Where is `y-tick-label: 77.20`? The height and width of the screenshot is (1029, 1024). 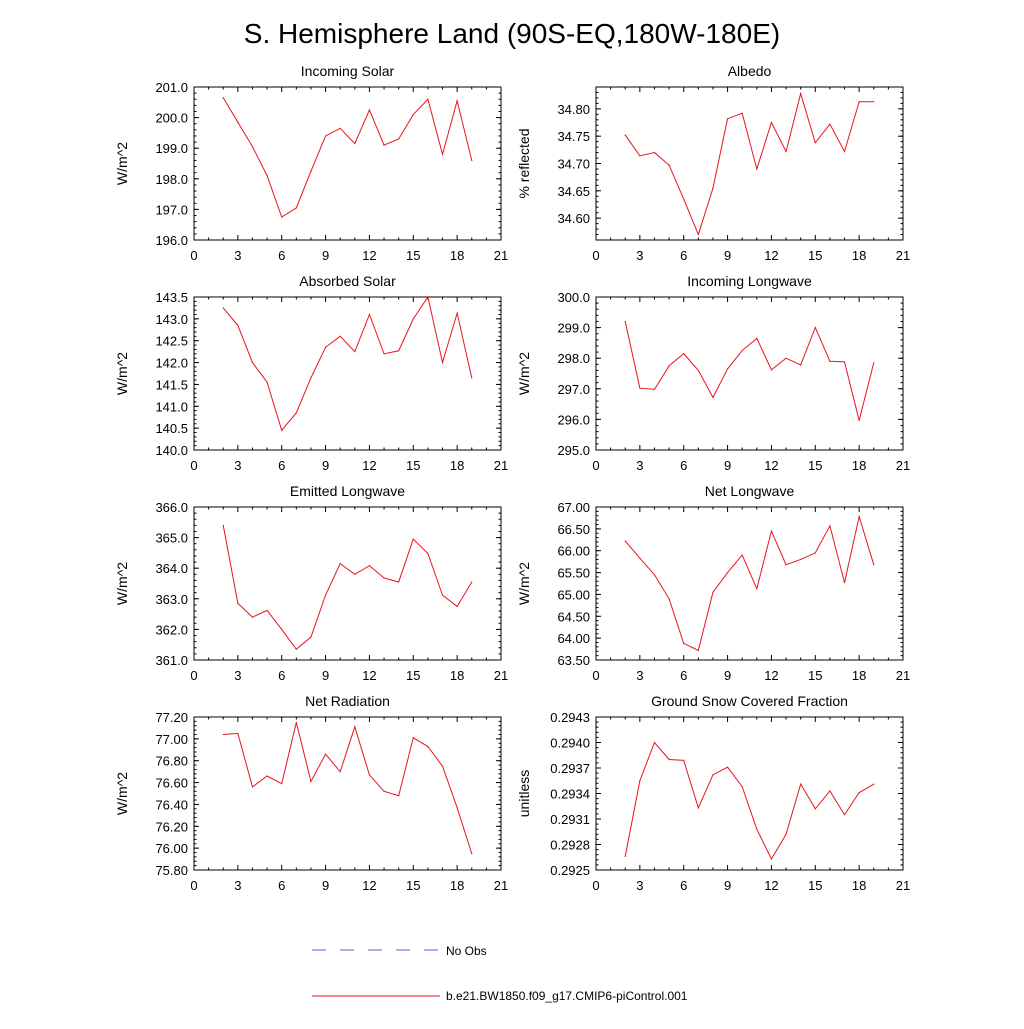 y-tick-label: 77.20 is located at coordinates (171, 717).